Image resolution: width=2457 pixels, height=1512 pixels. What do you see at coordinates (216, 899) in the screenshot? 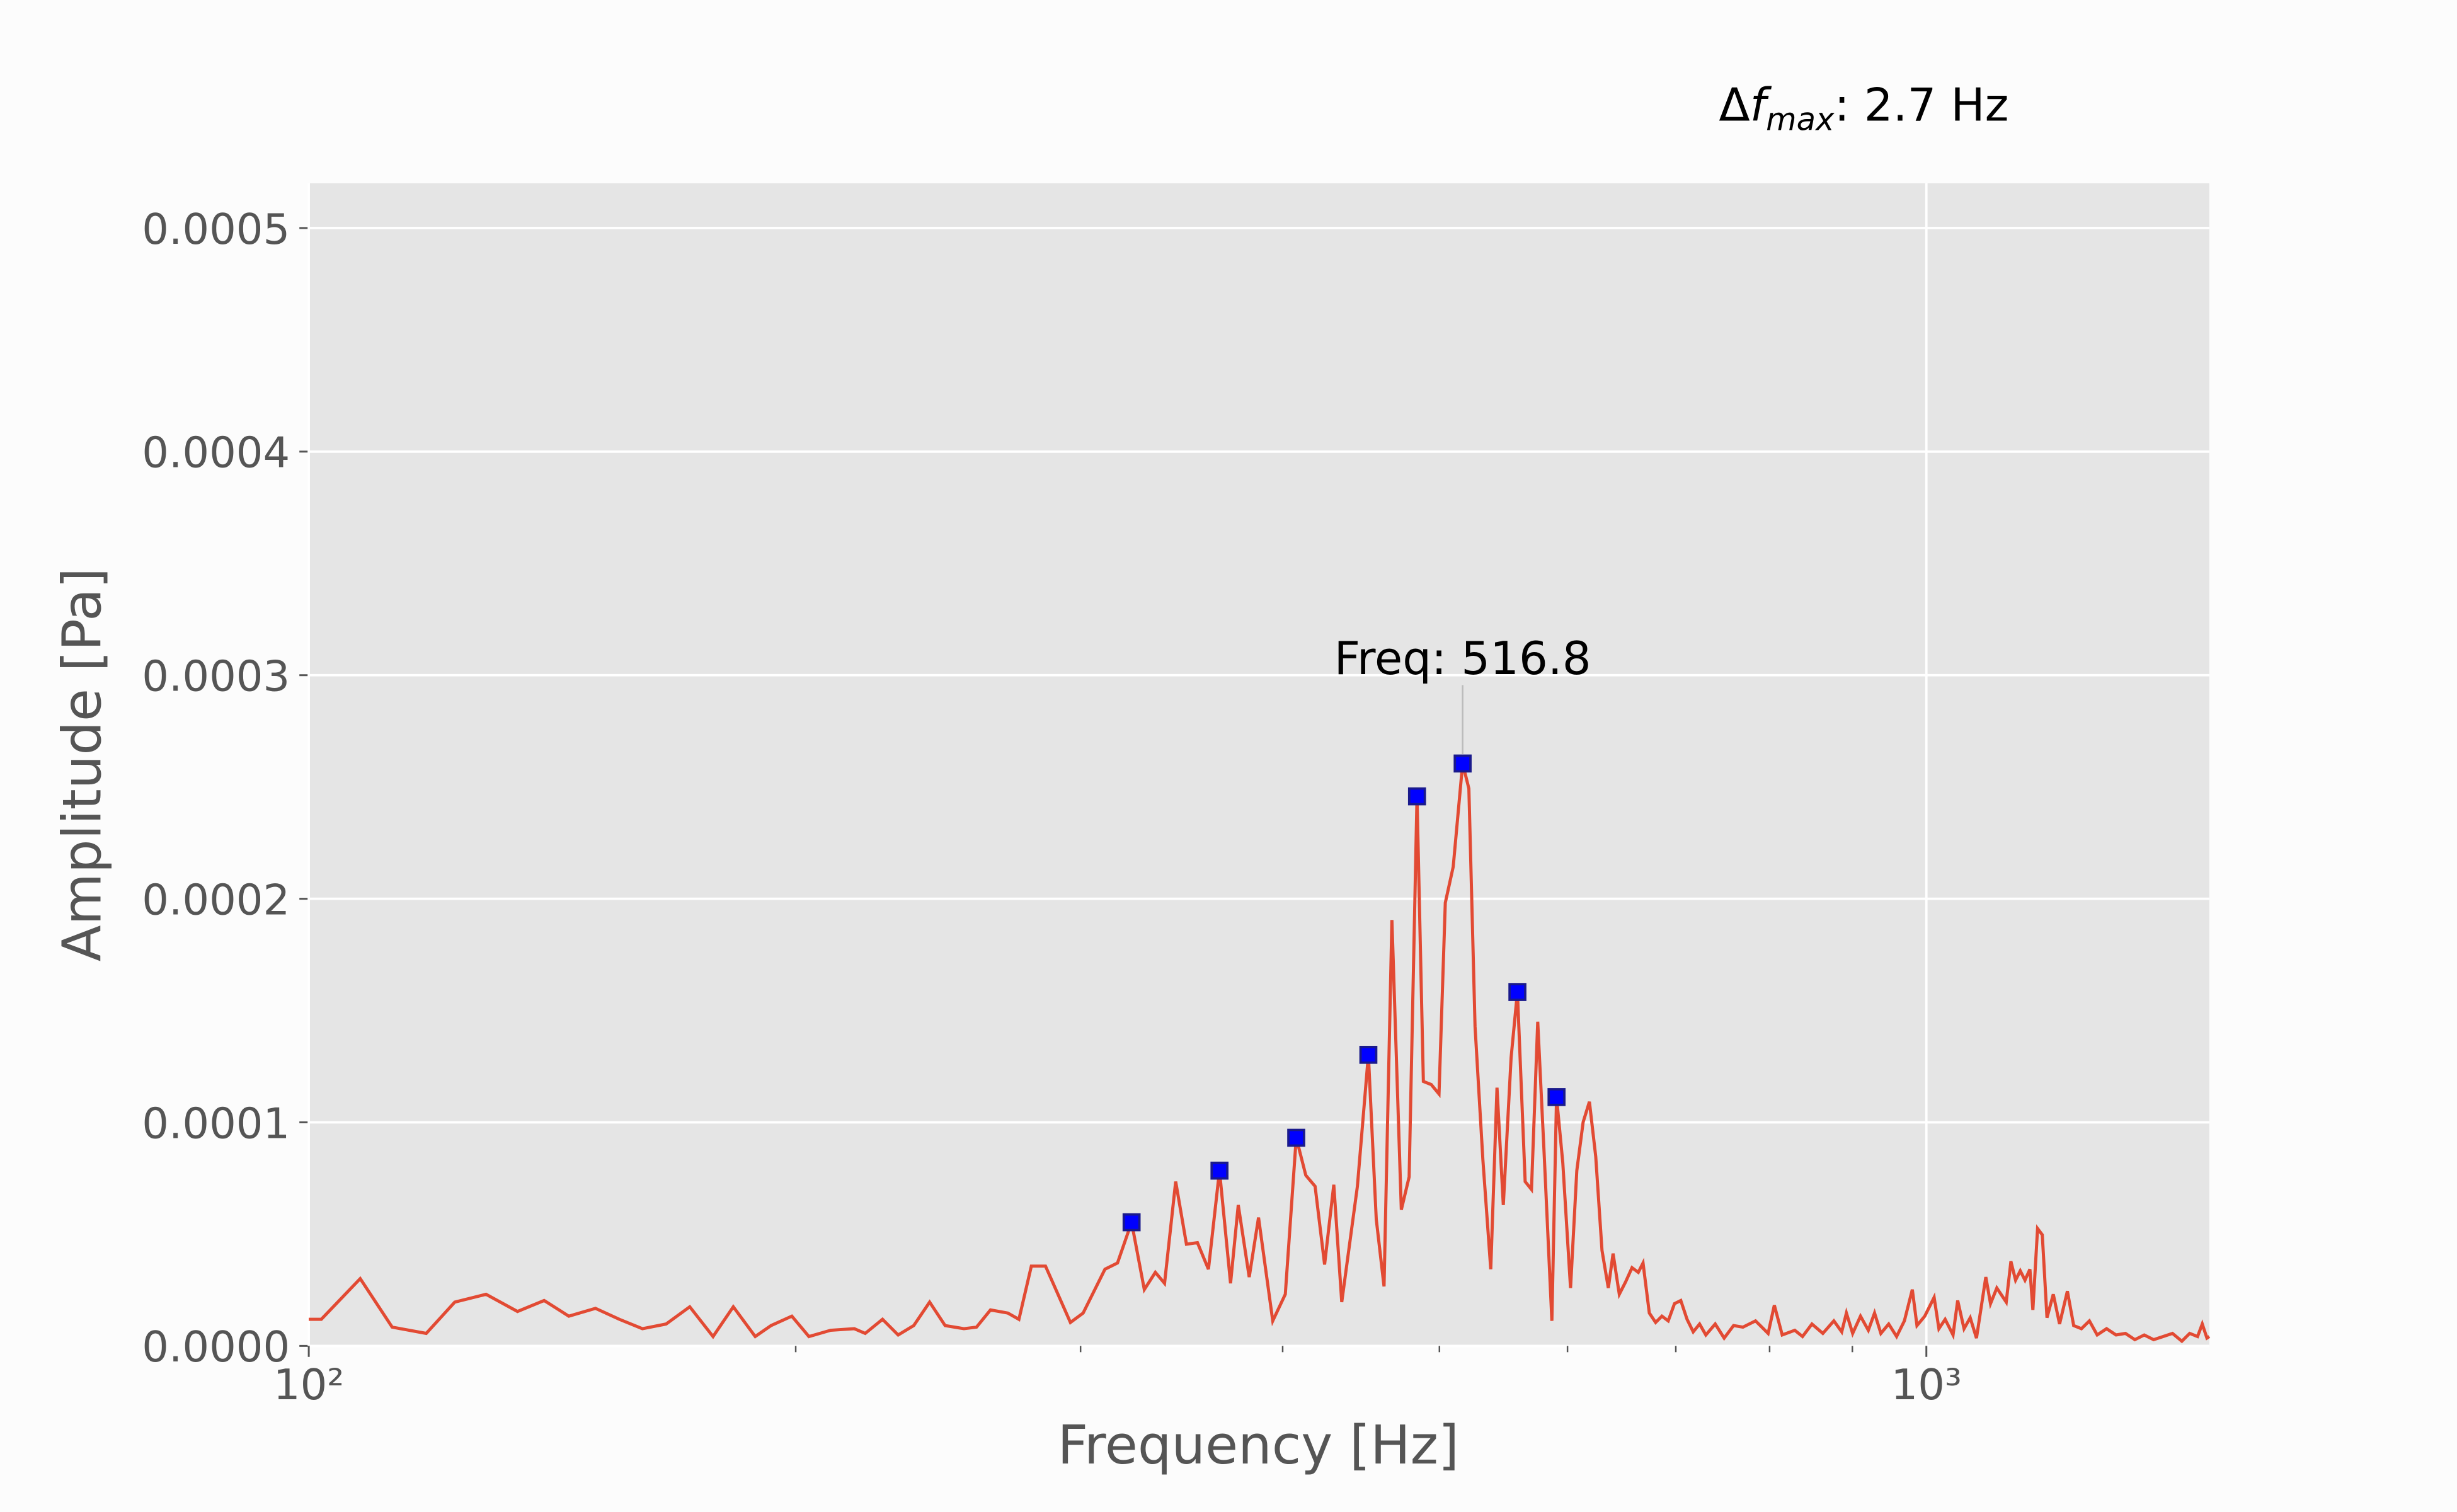
I see `y-tick-label: 0.0002` at bounding box center [216, 899].